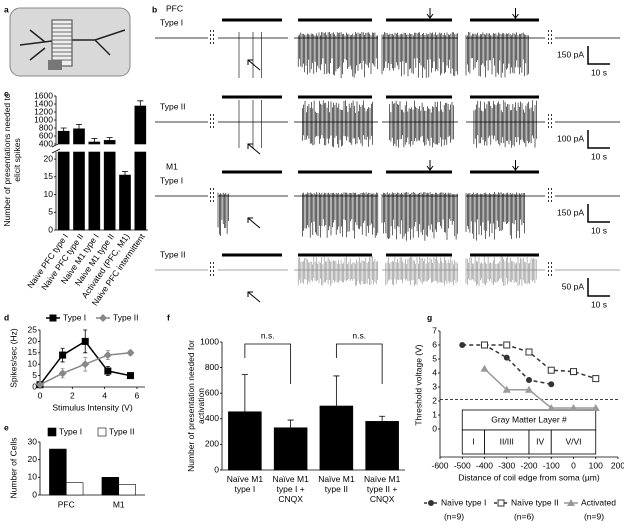 This screenshot has width=624, height=530. I want to click on y-tick-label: 1600, so click(43, 95).